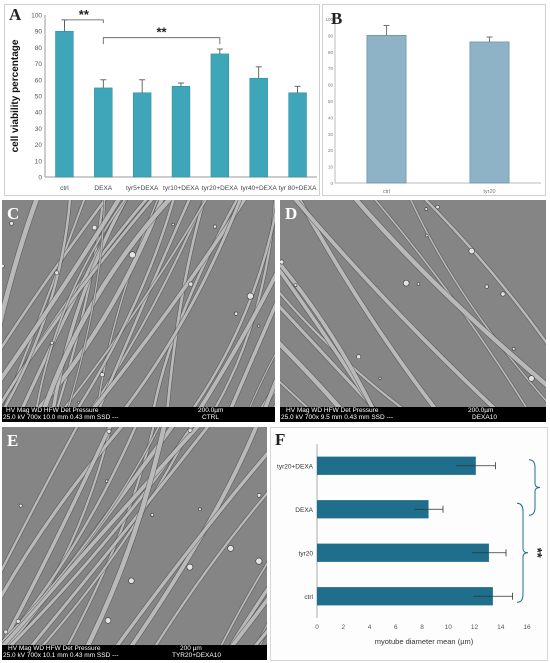 Image resolution: width=550 pixels, height=663 pixels. Describe the element at coordinates (13, 440) in the screenshot. I see `panel-e-letter: E` at that location.